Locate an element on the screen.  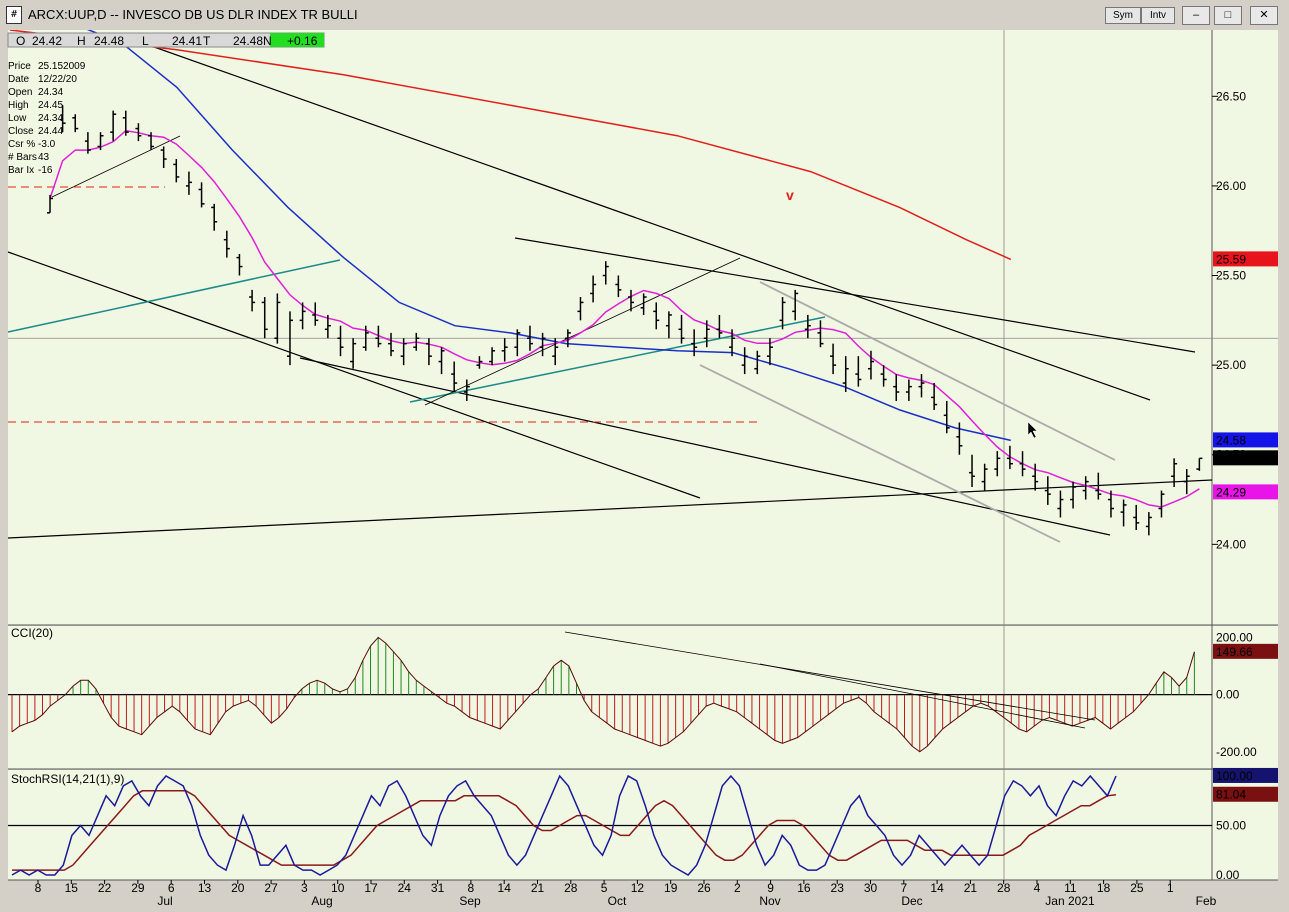
close-icon: ✕ is located at coordinates (1264, 15).